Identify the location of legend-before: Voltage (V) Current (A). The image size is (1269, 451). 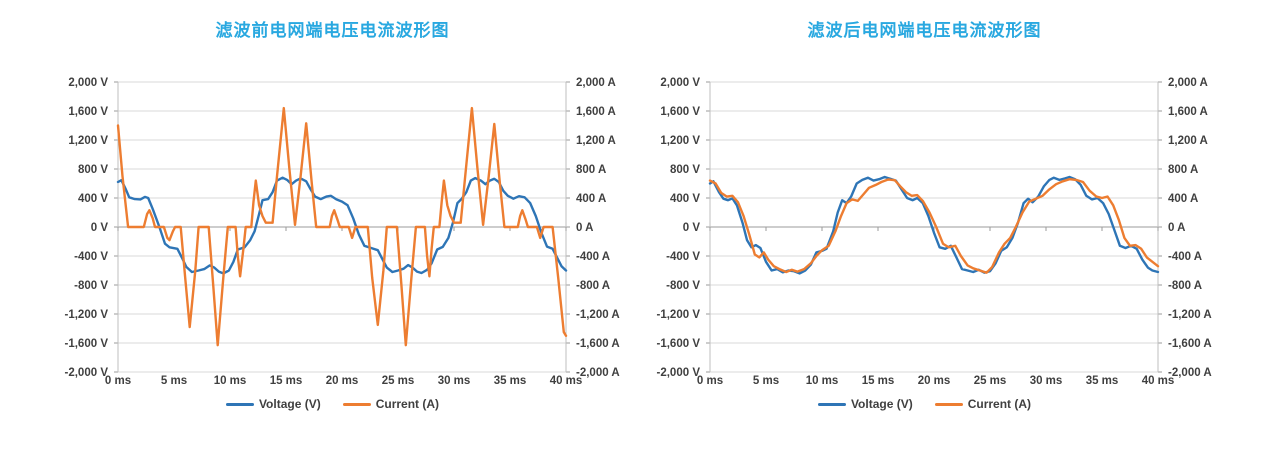
(332, 404).